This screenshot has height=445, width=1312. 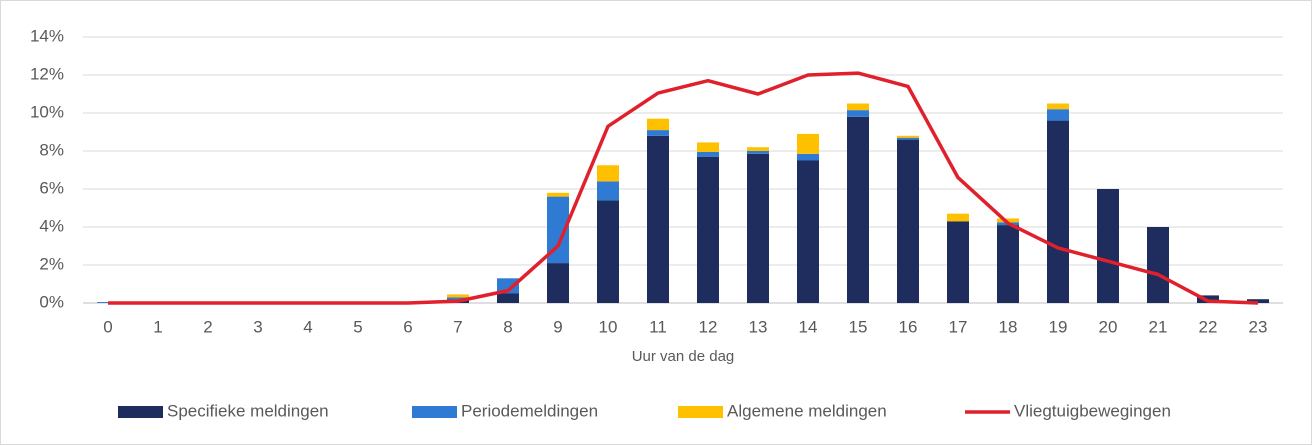 What do you see at coordinates (51, 301) in the screenshot?
I see `y-tick-label: 0%` at bounding box center [51, 301].